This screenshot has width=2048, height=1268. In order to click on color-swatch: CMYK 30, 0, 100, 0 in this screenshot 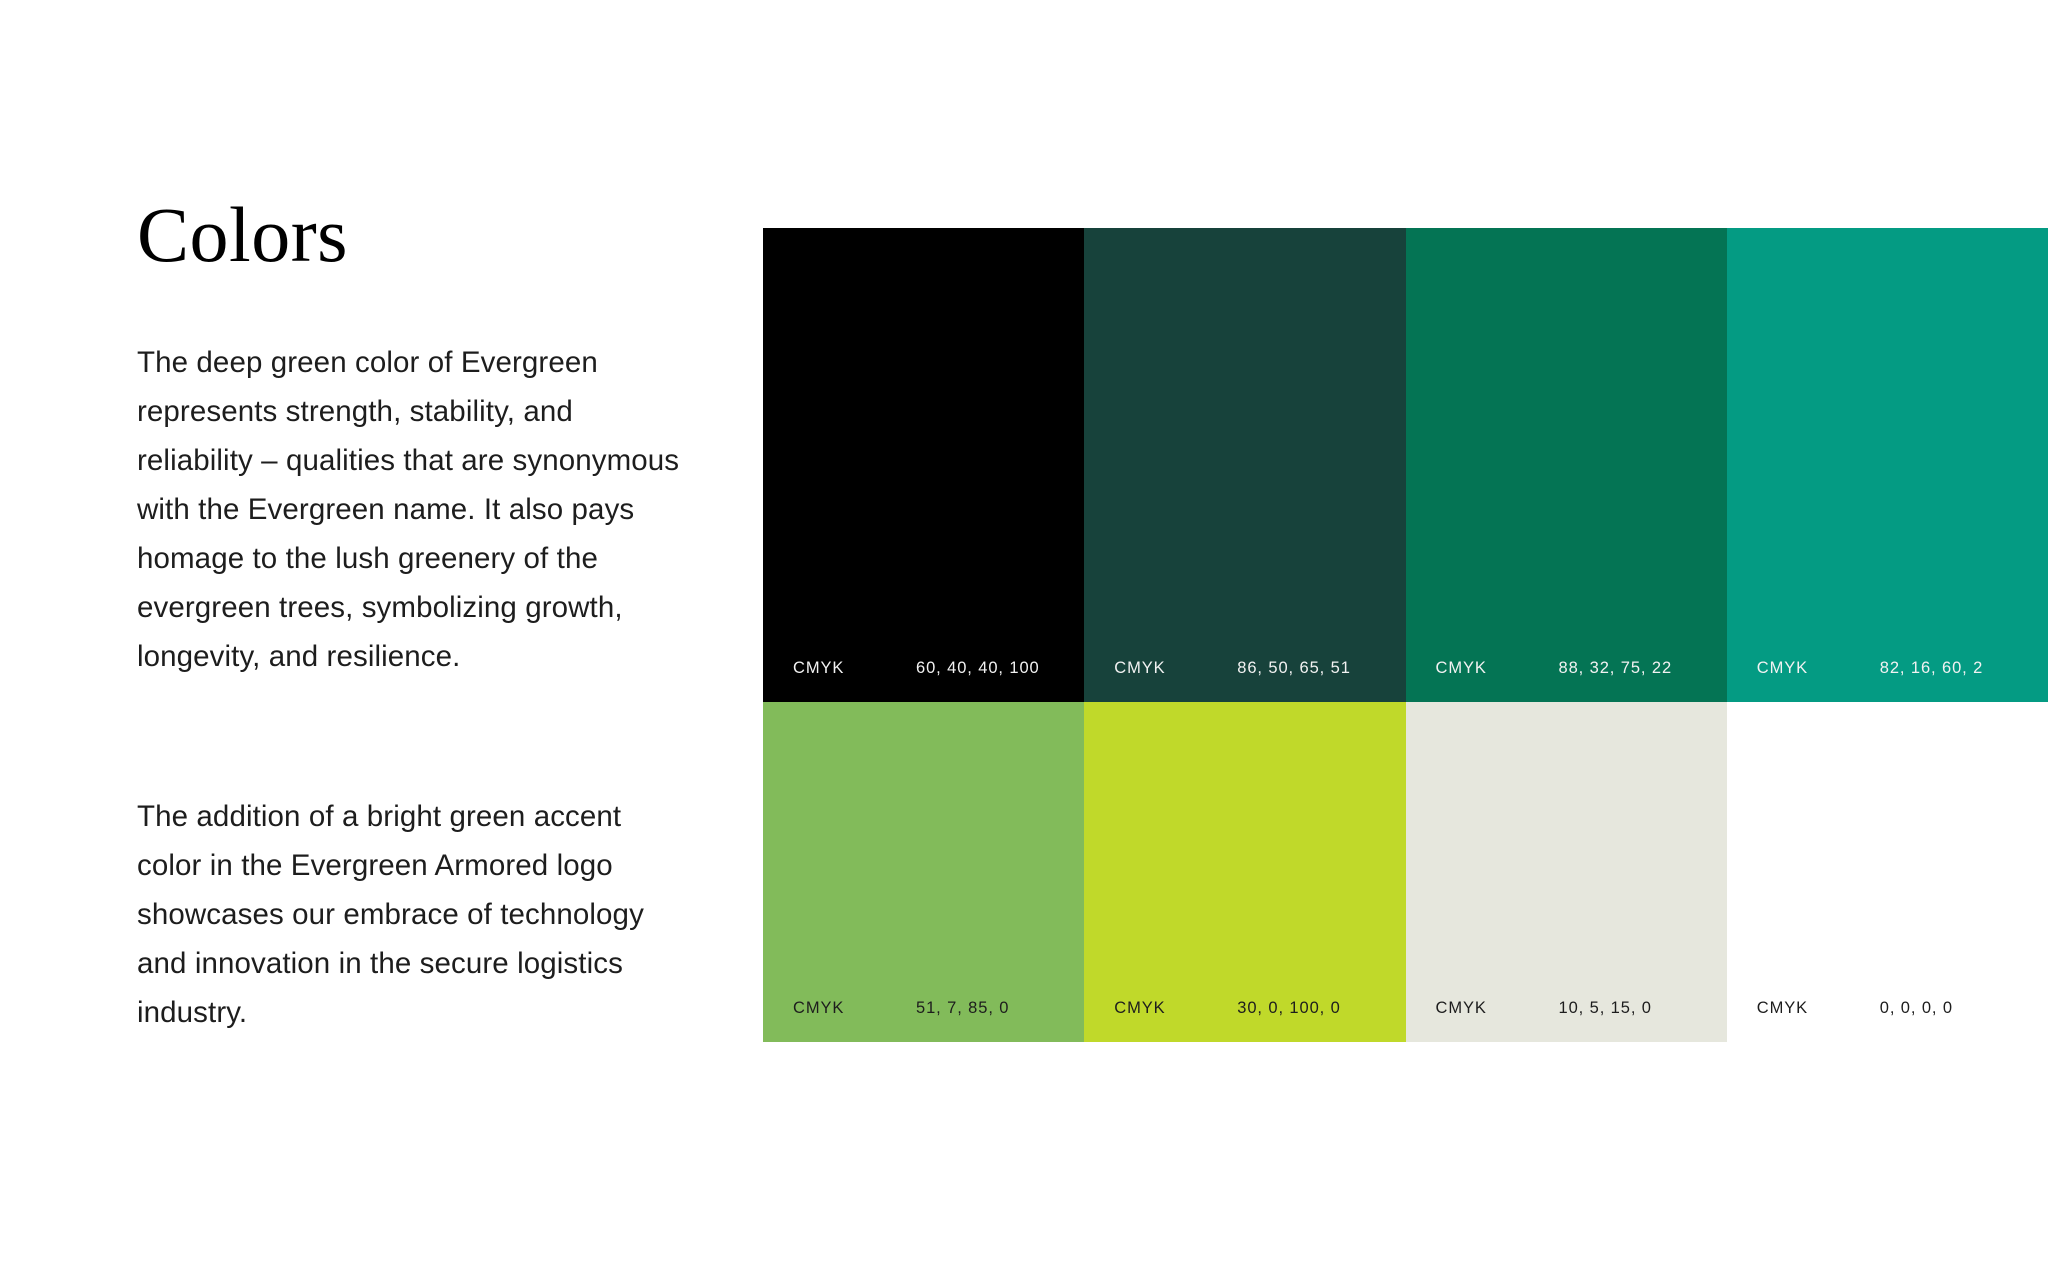, I will do `click(1245, 872)`.